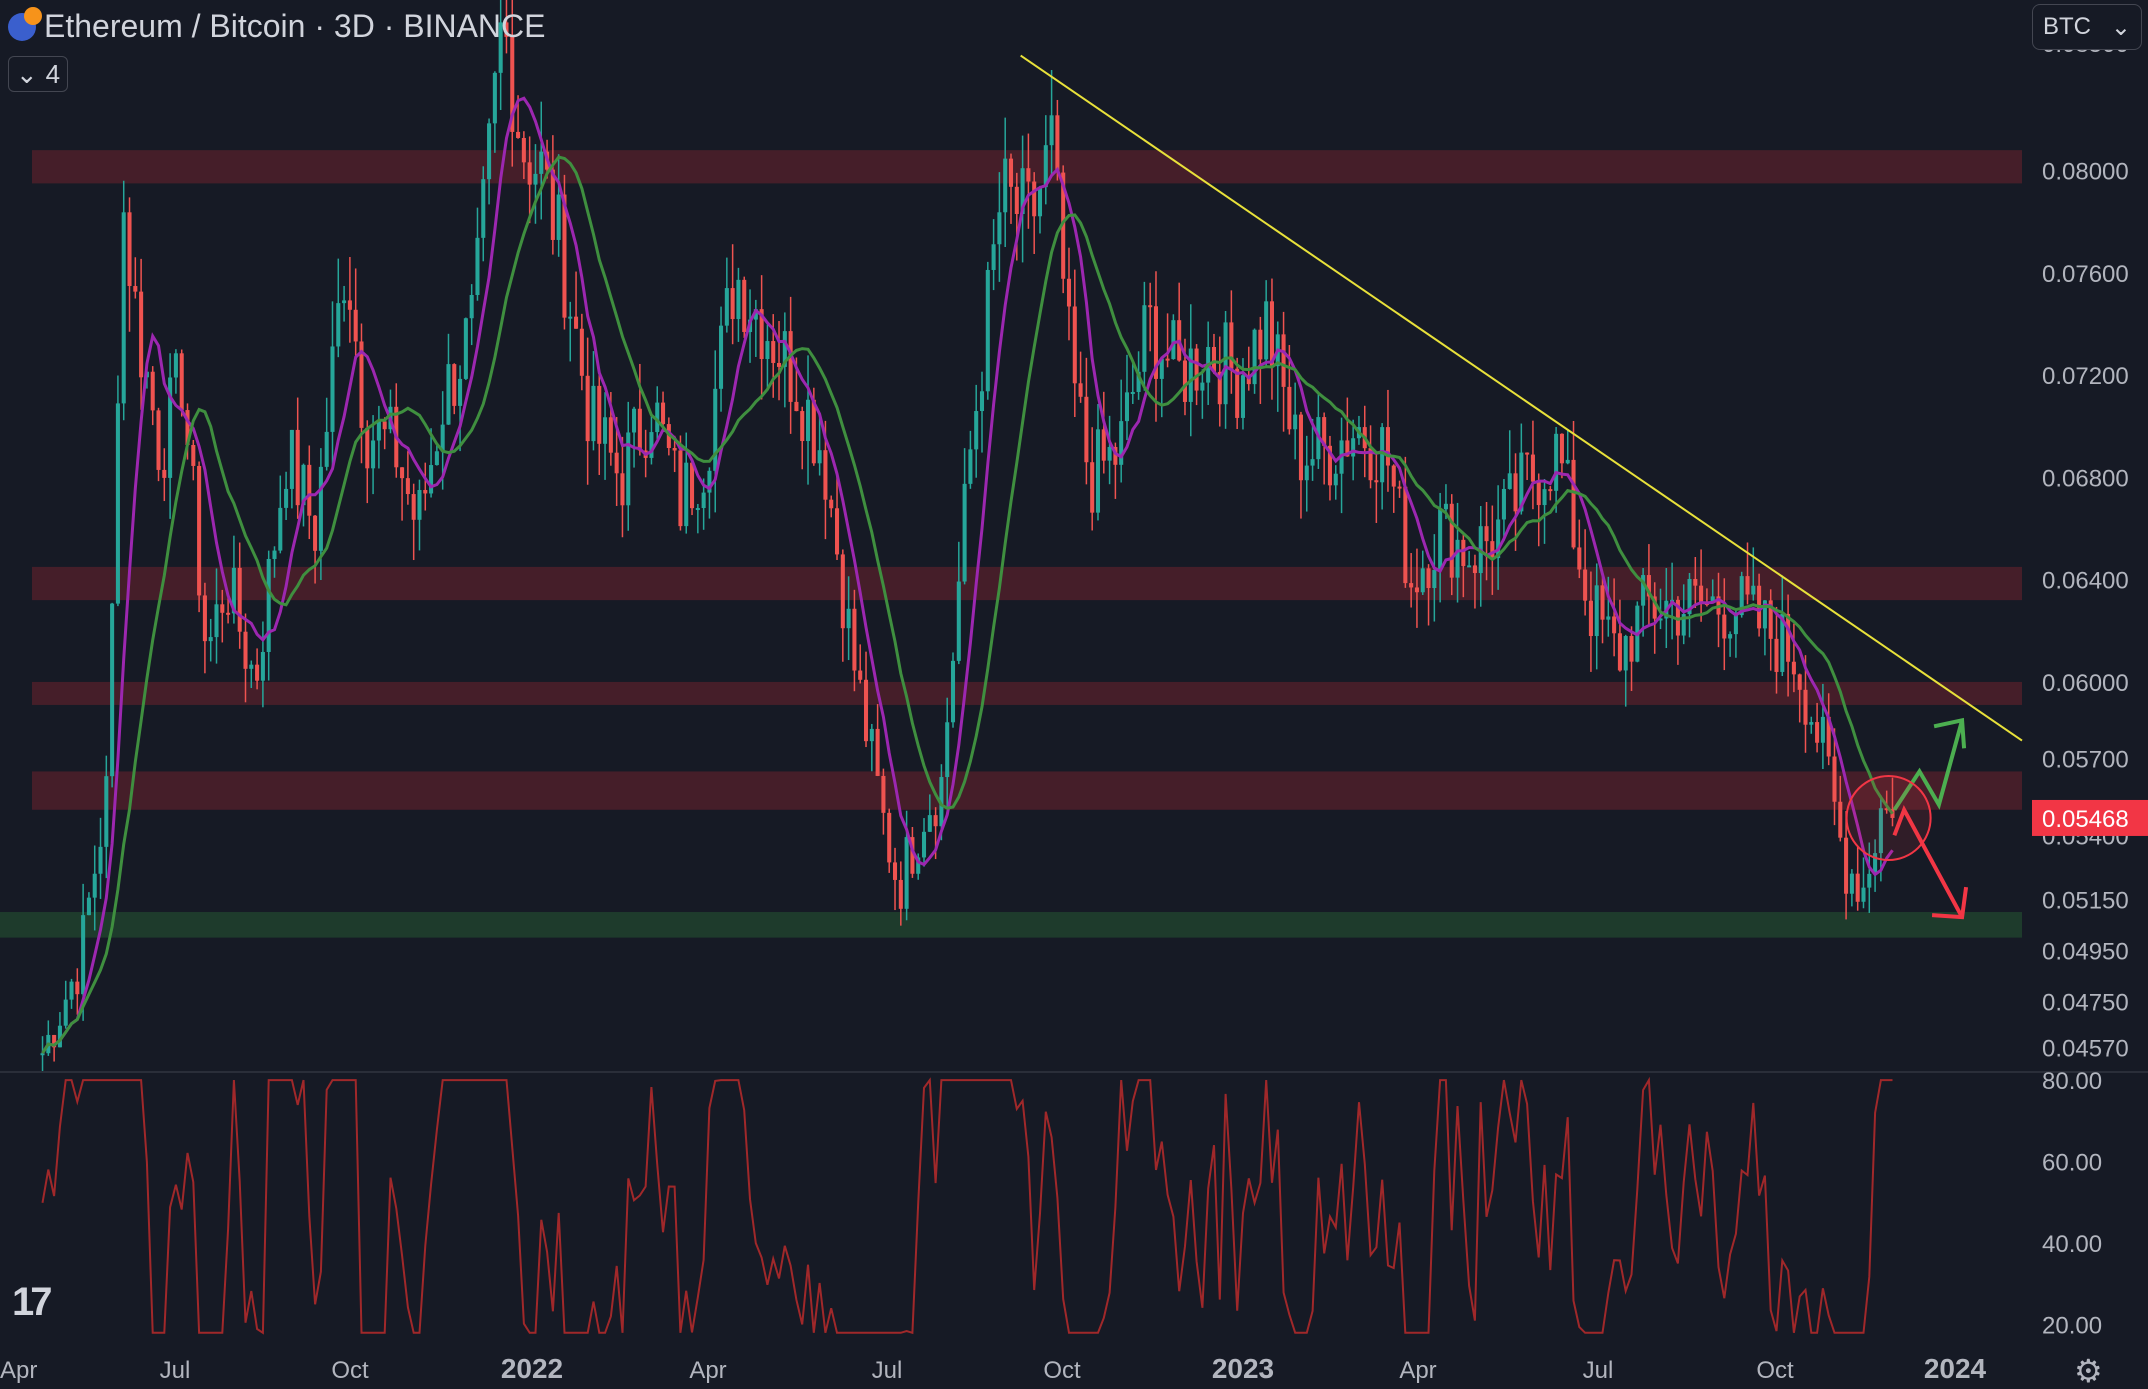 This screenshot has height=1389, width=2148. Describe the element at coordinates (2085, 376) in the screenshot. I see `y-axis-tick-label: 0.07200` at that location.